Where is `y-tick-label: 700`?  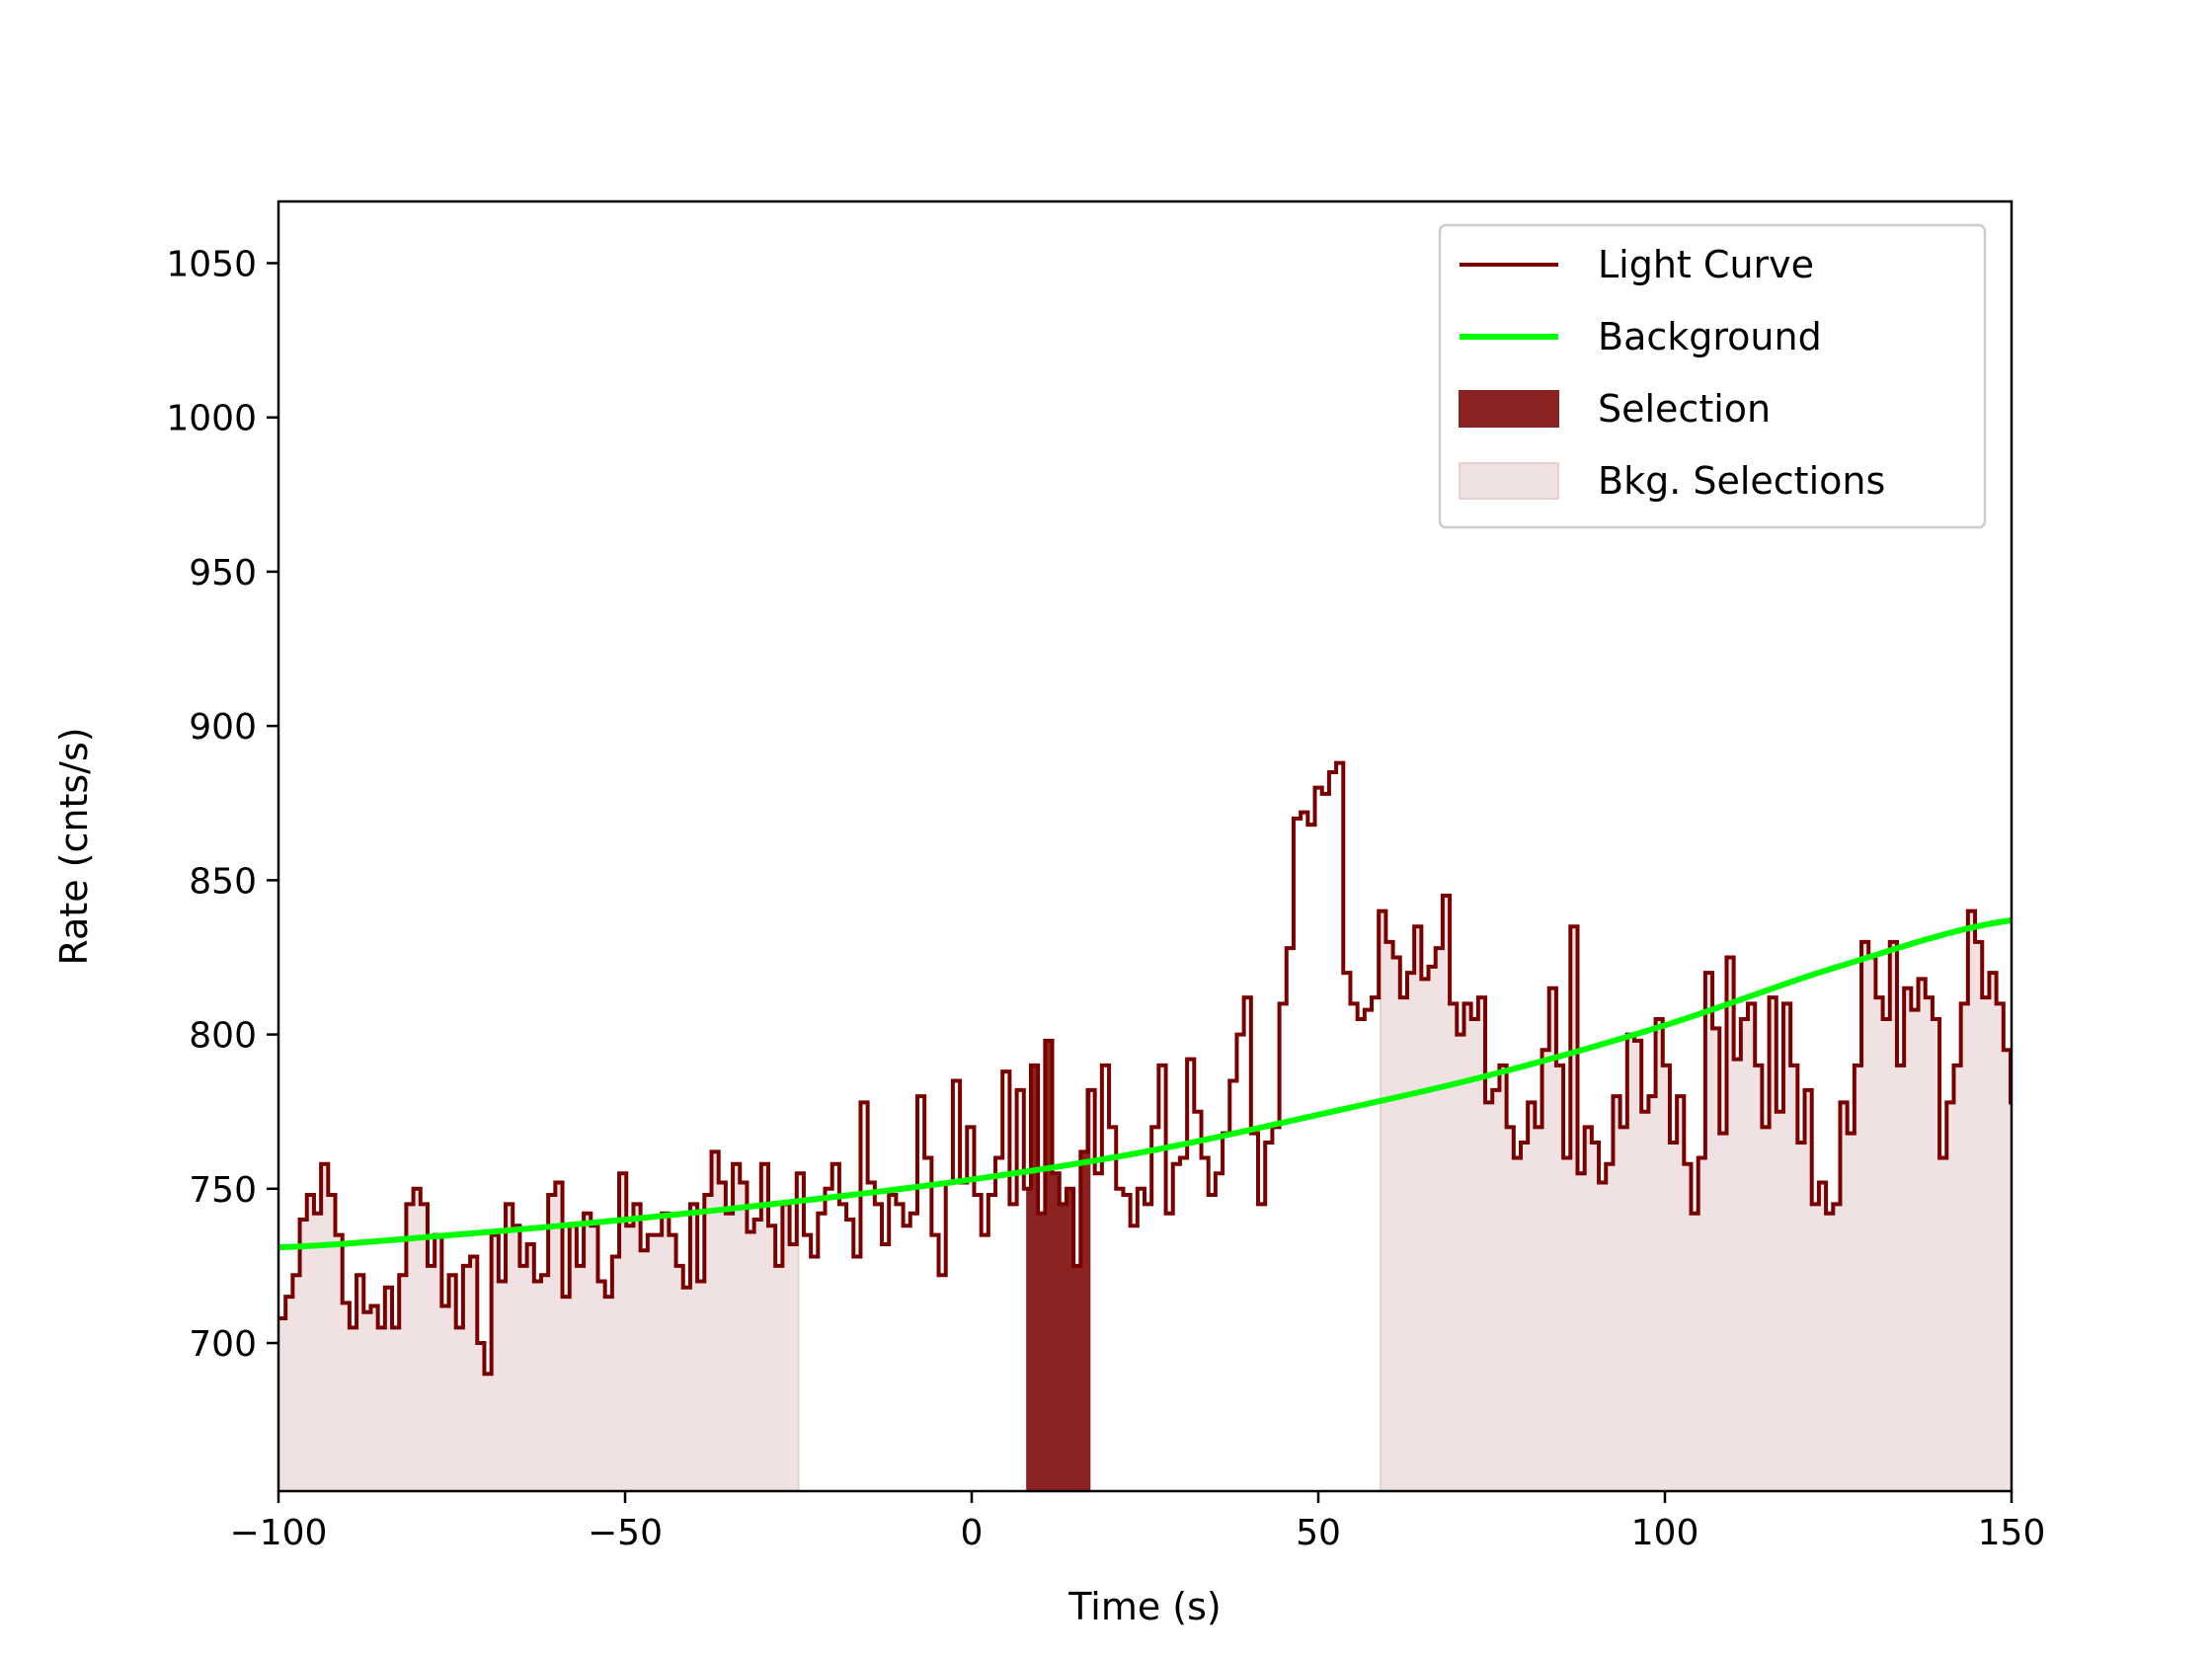
y-tick-label: 700 is located at coordinates (223, 1345).